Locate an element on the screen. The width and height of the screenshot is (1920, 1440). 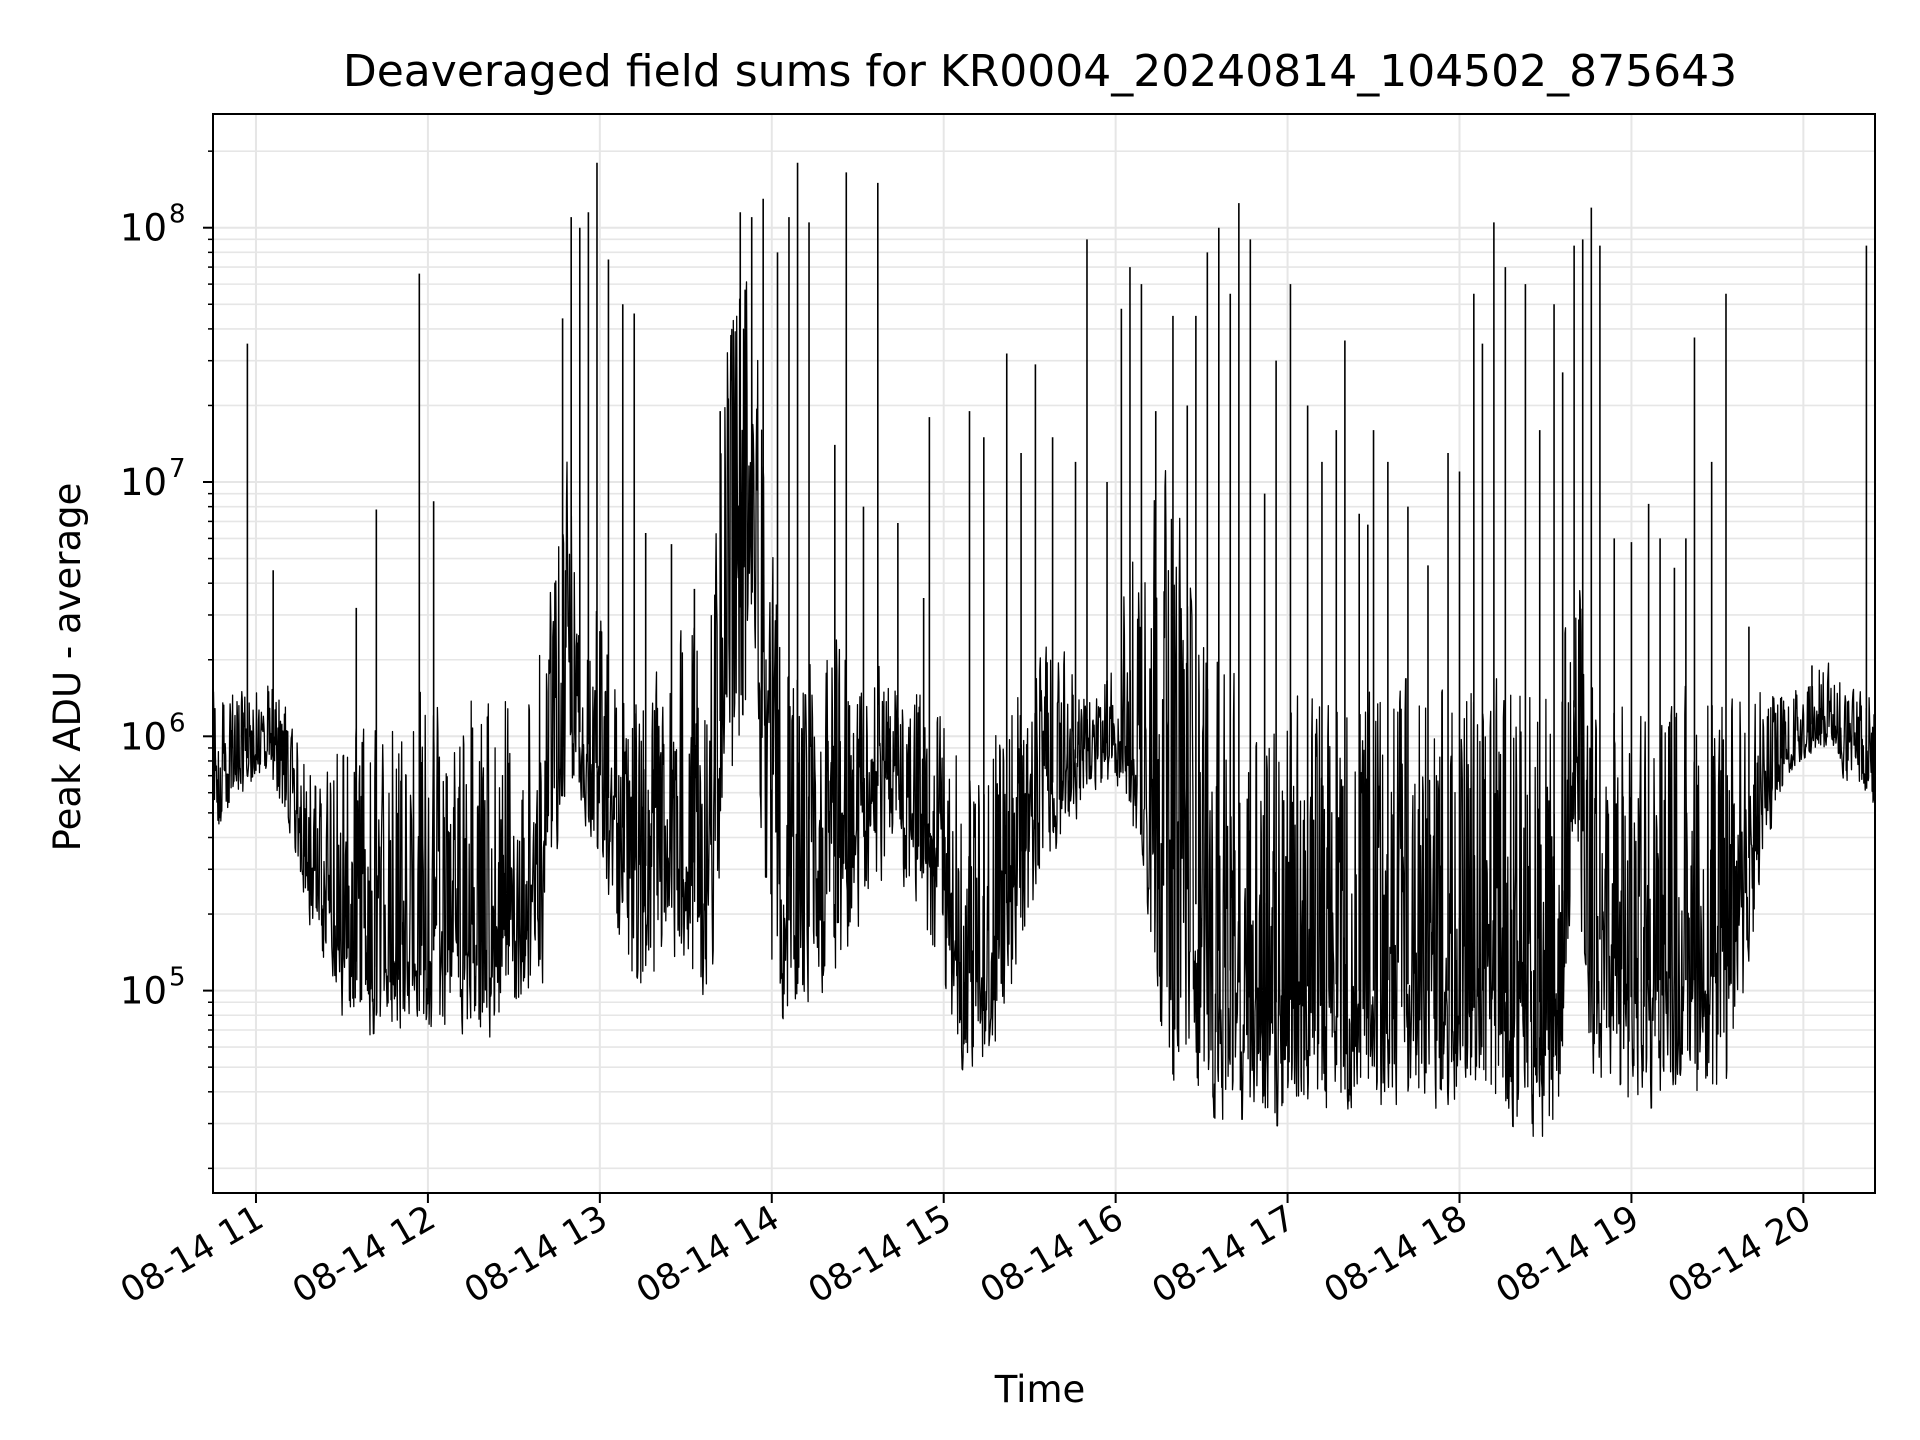
y-tick-label: 10 7 is located at coordinates (153, 479).